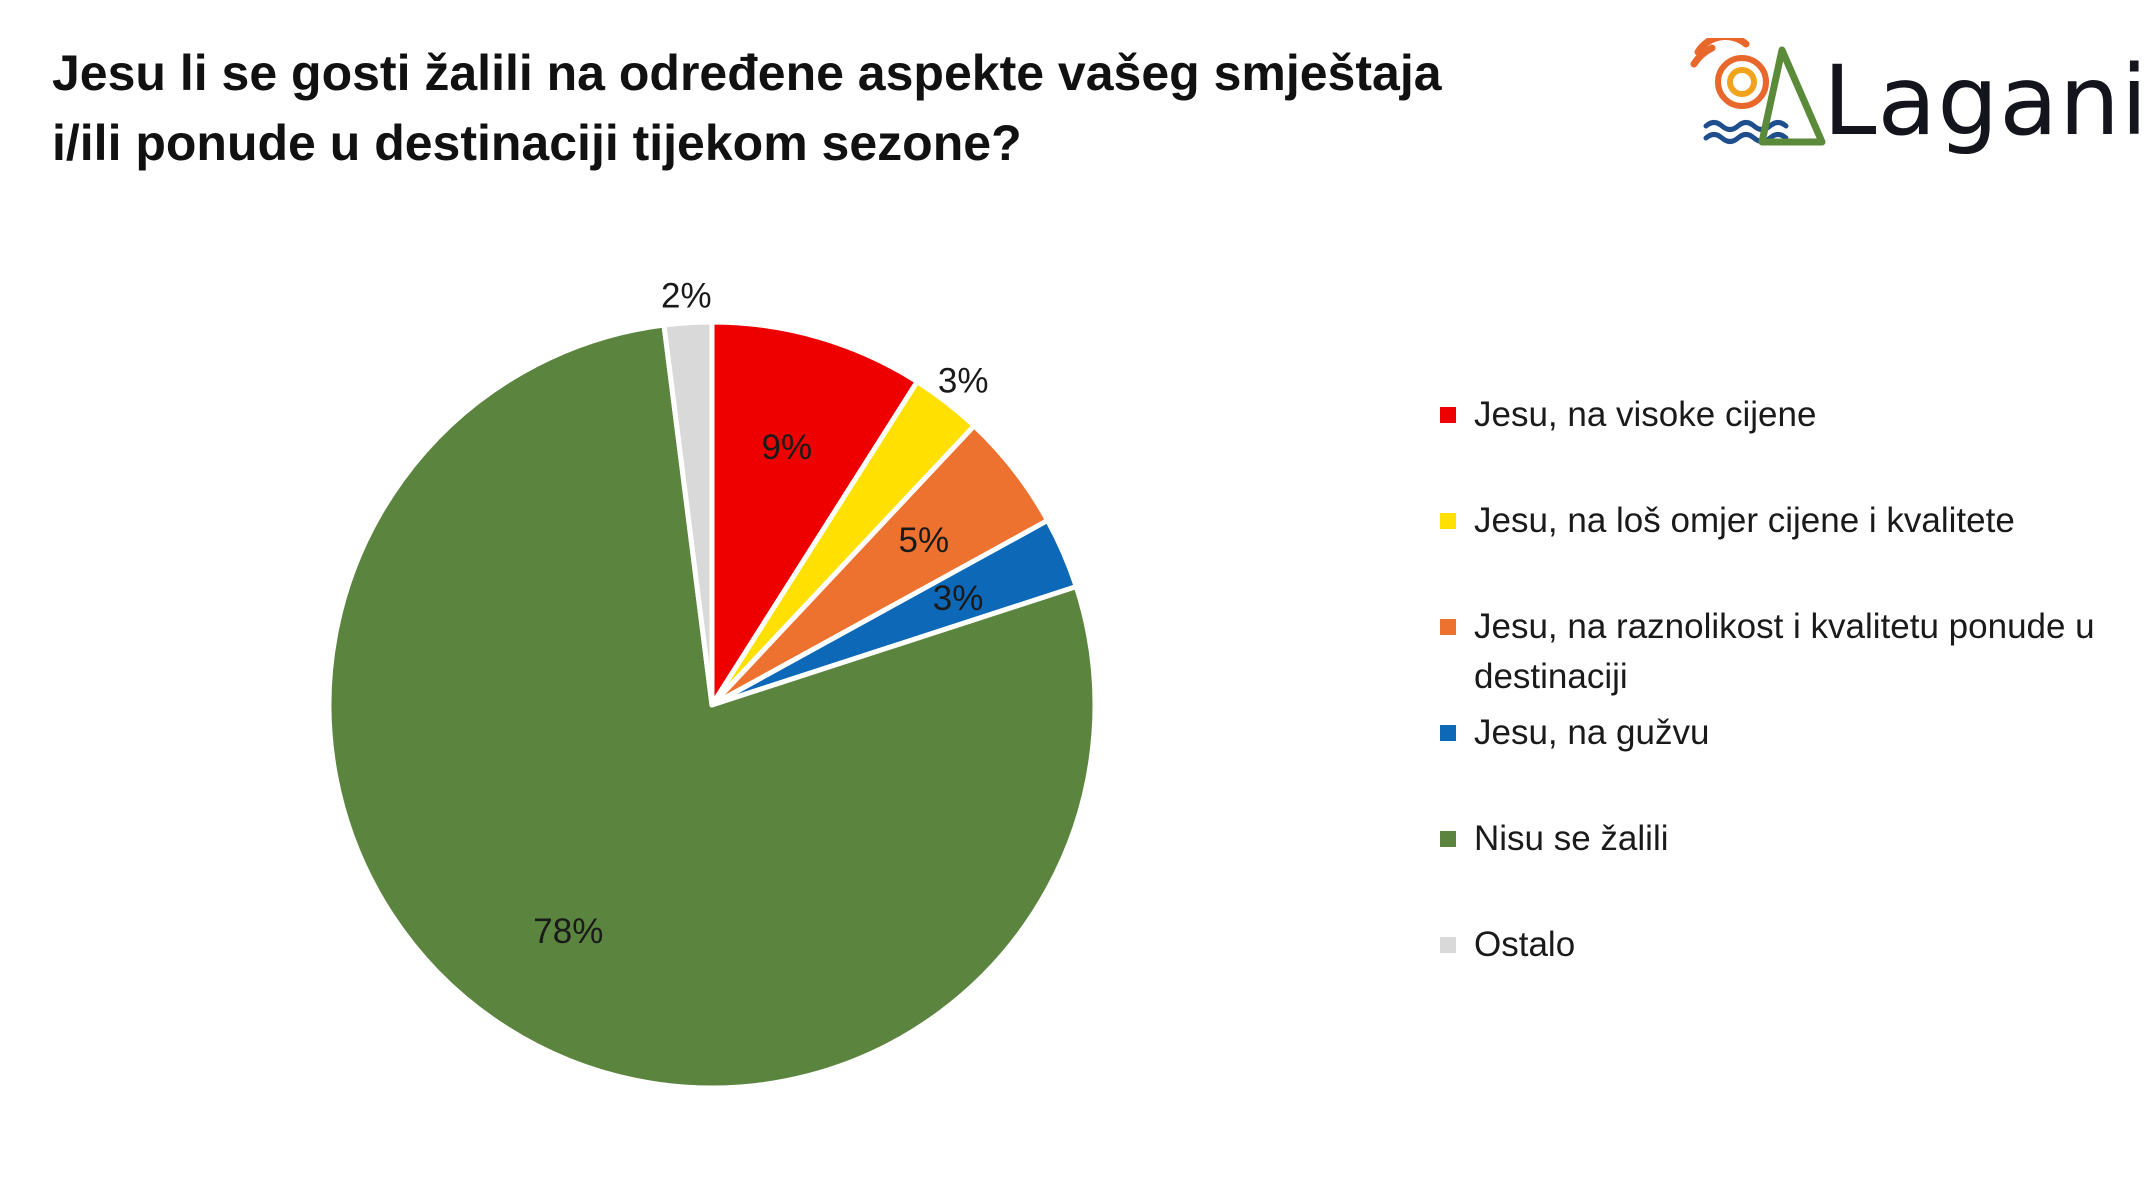 The image size is (2145, 1187). I want to click on legend-item-visoke-cijene: Jesu, na visoke cijene, so click(1628, 415).